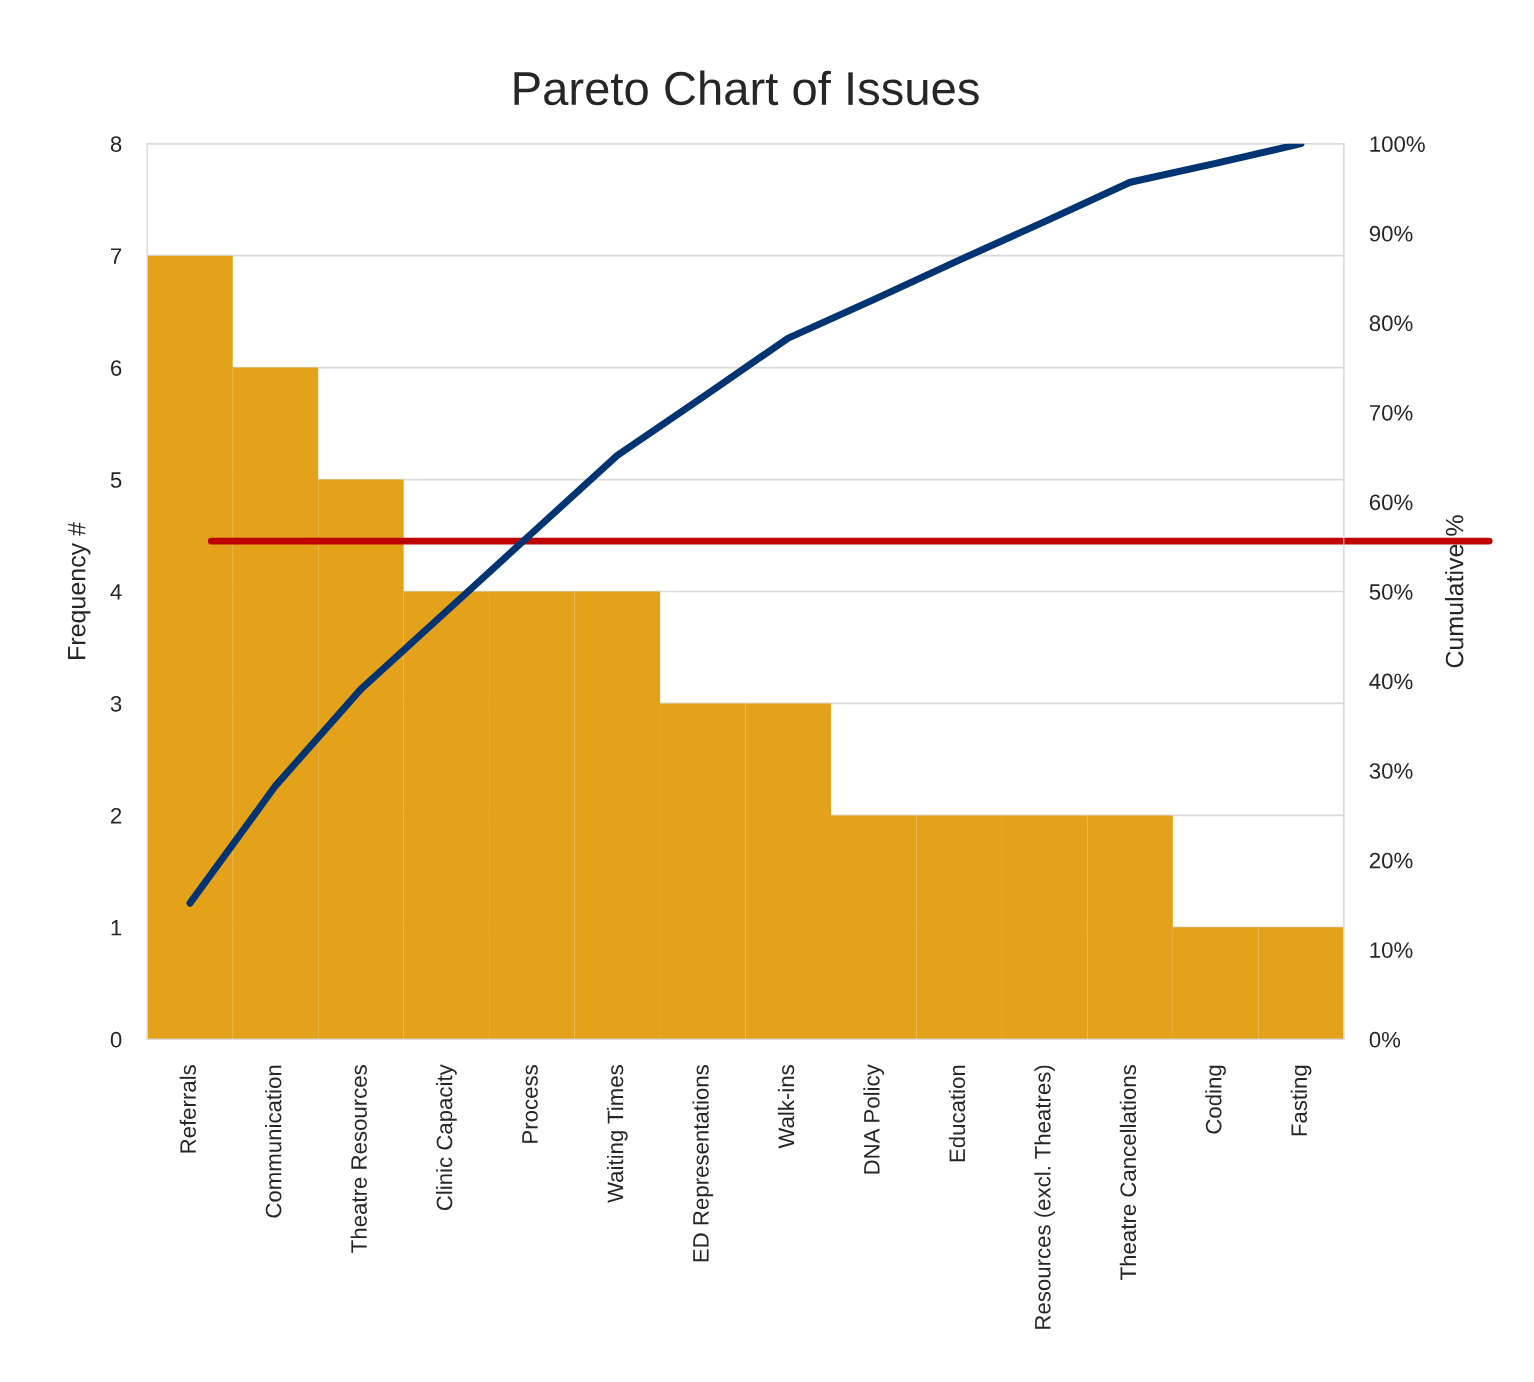 Image resolution: width=1534 pixels, height=1382 pixels. I want to click on x-tick-label: Theatre Resources, so click(358, 1159).